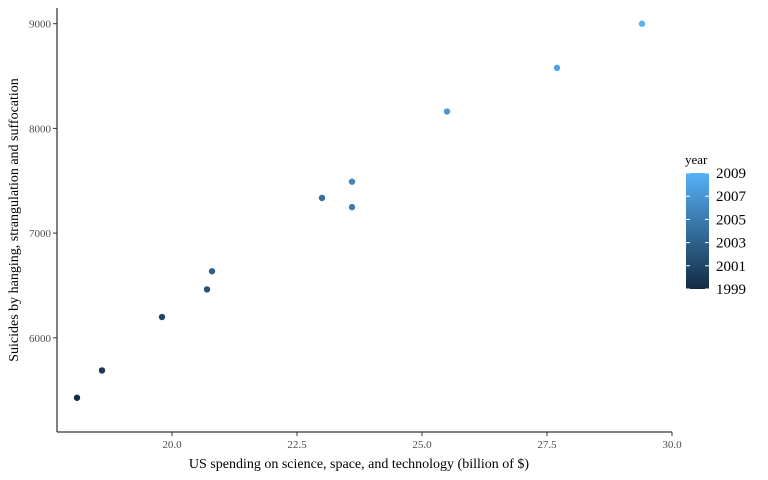 The height and width of the screenshot is (480, 768). I want to click on legend-label: 2009, so click(731, 174).